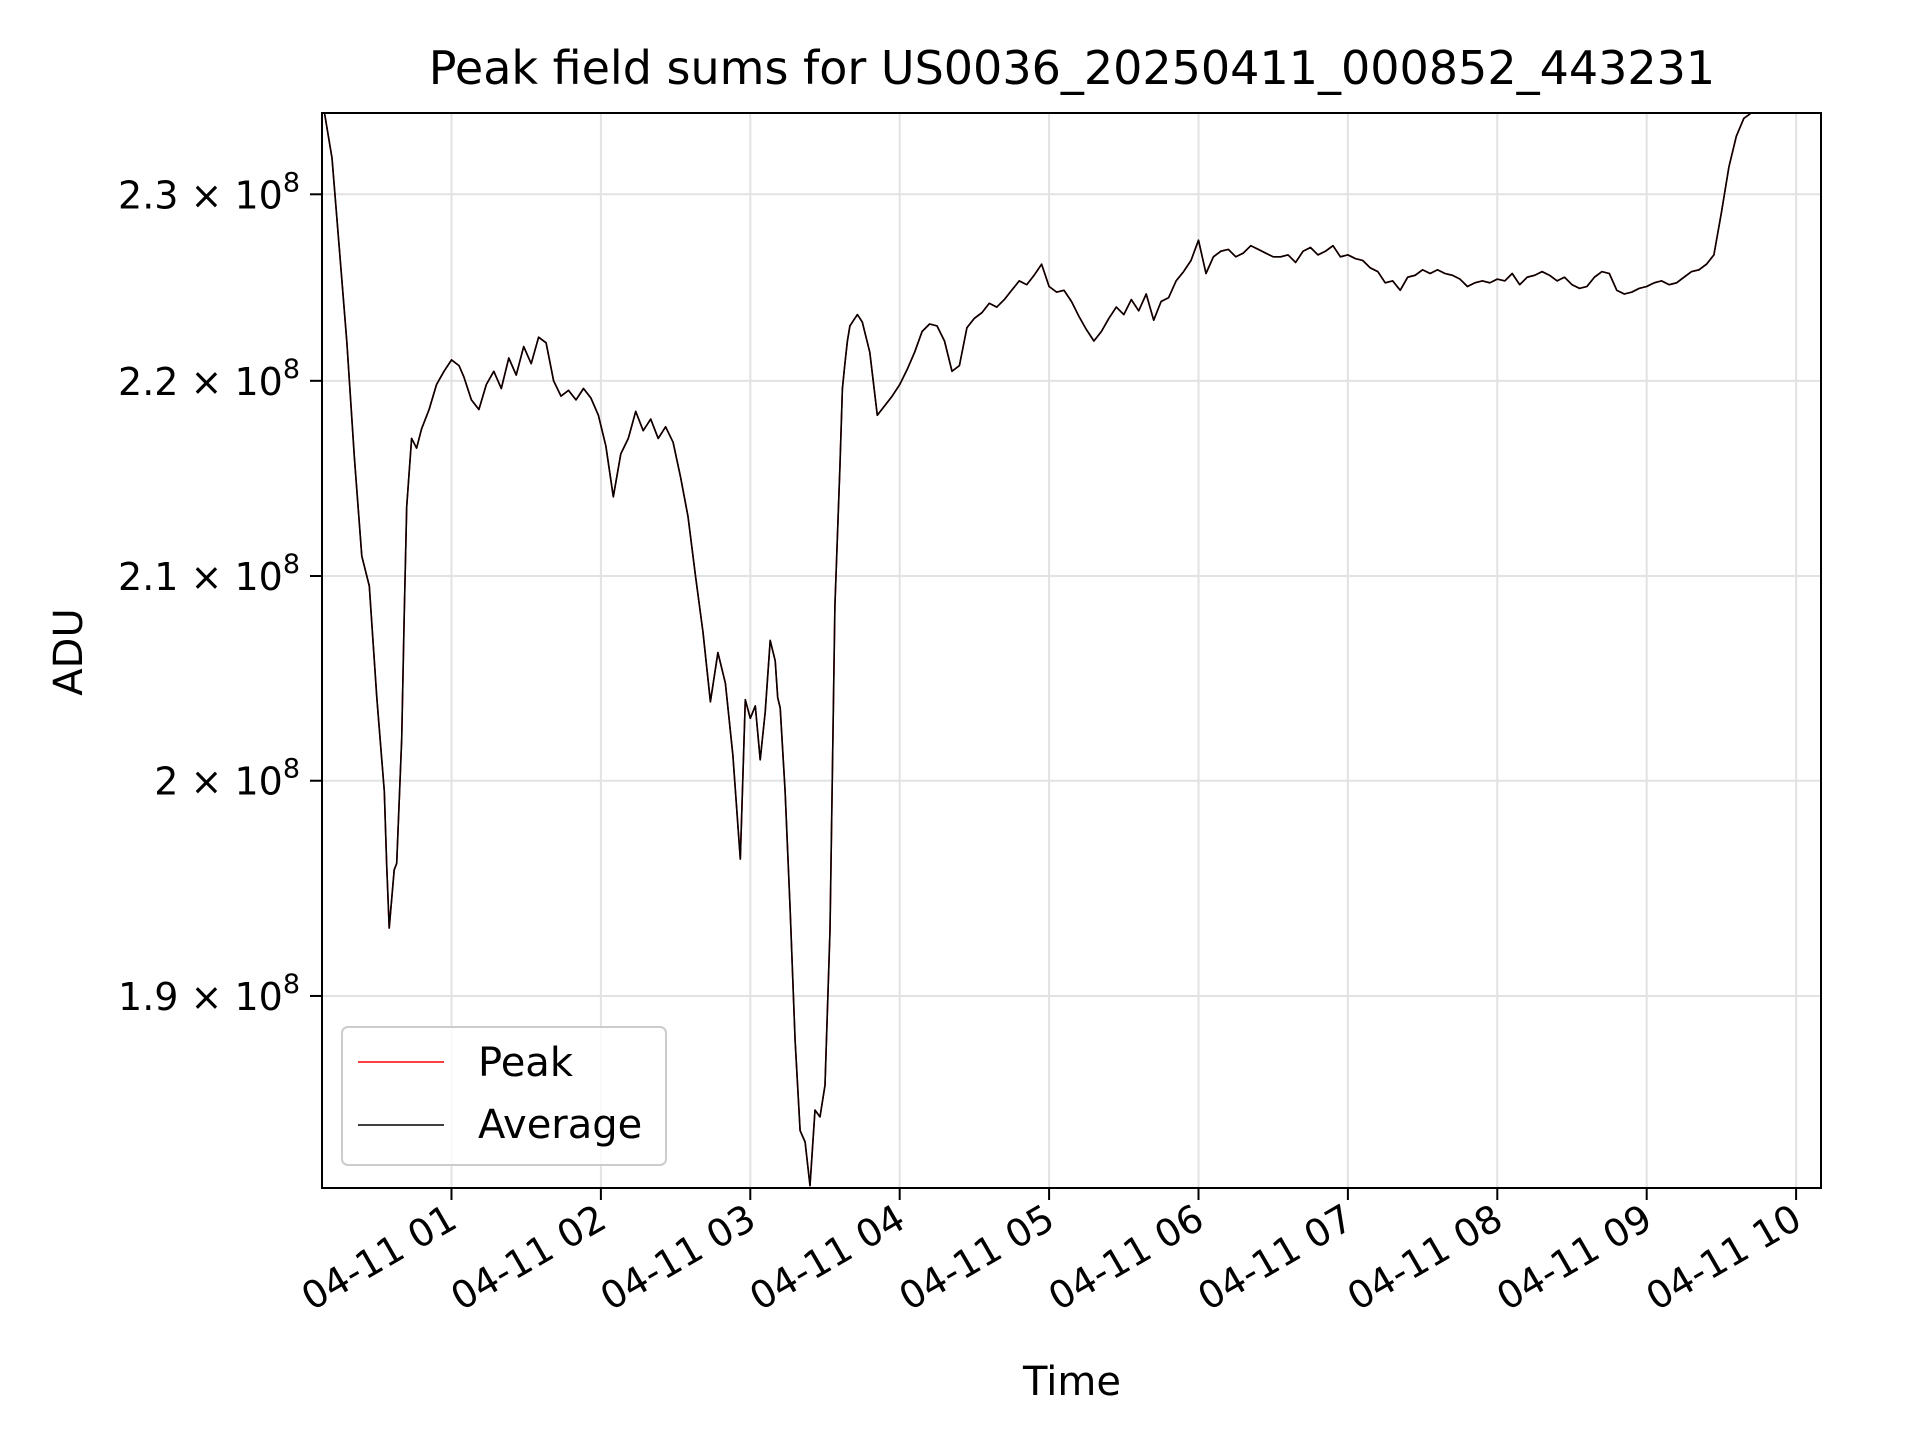  What do you see at coordinates (1724, 1258) in the screenshot?
I see `x-tick-label: 04-11 10` at bounding box center [1724, 1258].